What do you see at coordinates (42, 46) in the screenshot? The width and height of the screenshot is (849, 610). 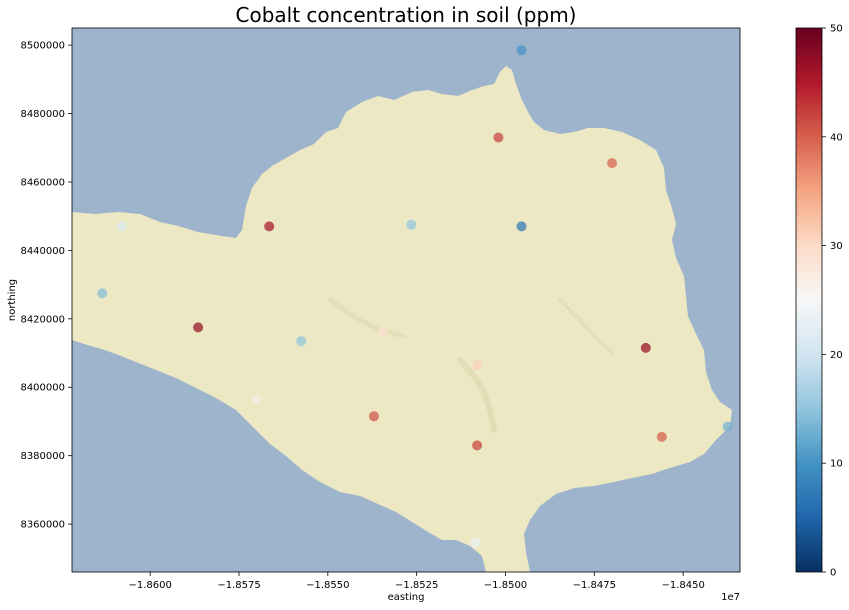 I see `y-tick-label: 8500000` at bounding box center [42, 46].